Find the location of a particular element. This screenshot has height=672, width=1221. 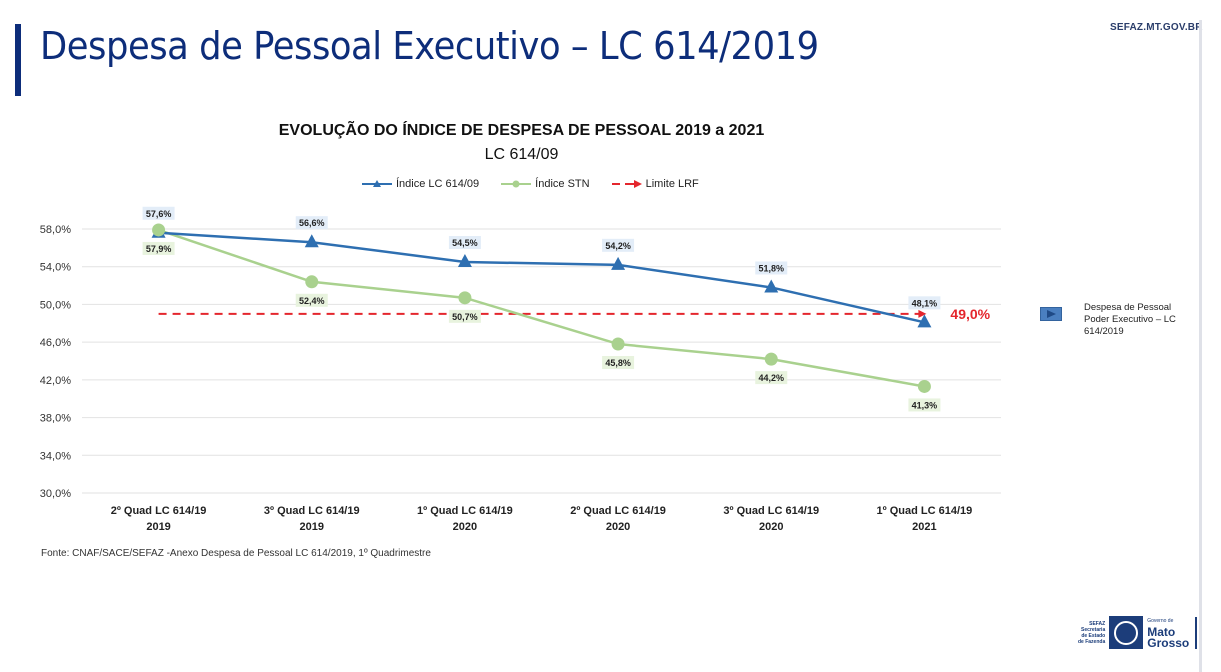

legend-item-stn: Índice STN is located at coordinates (545, 184).